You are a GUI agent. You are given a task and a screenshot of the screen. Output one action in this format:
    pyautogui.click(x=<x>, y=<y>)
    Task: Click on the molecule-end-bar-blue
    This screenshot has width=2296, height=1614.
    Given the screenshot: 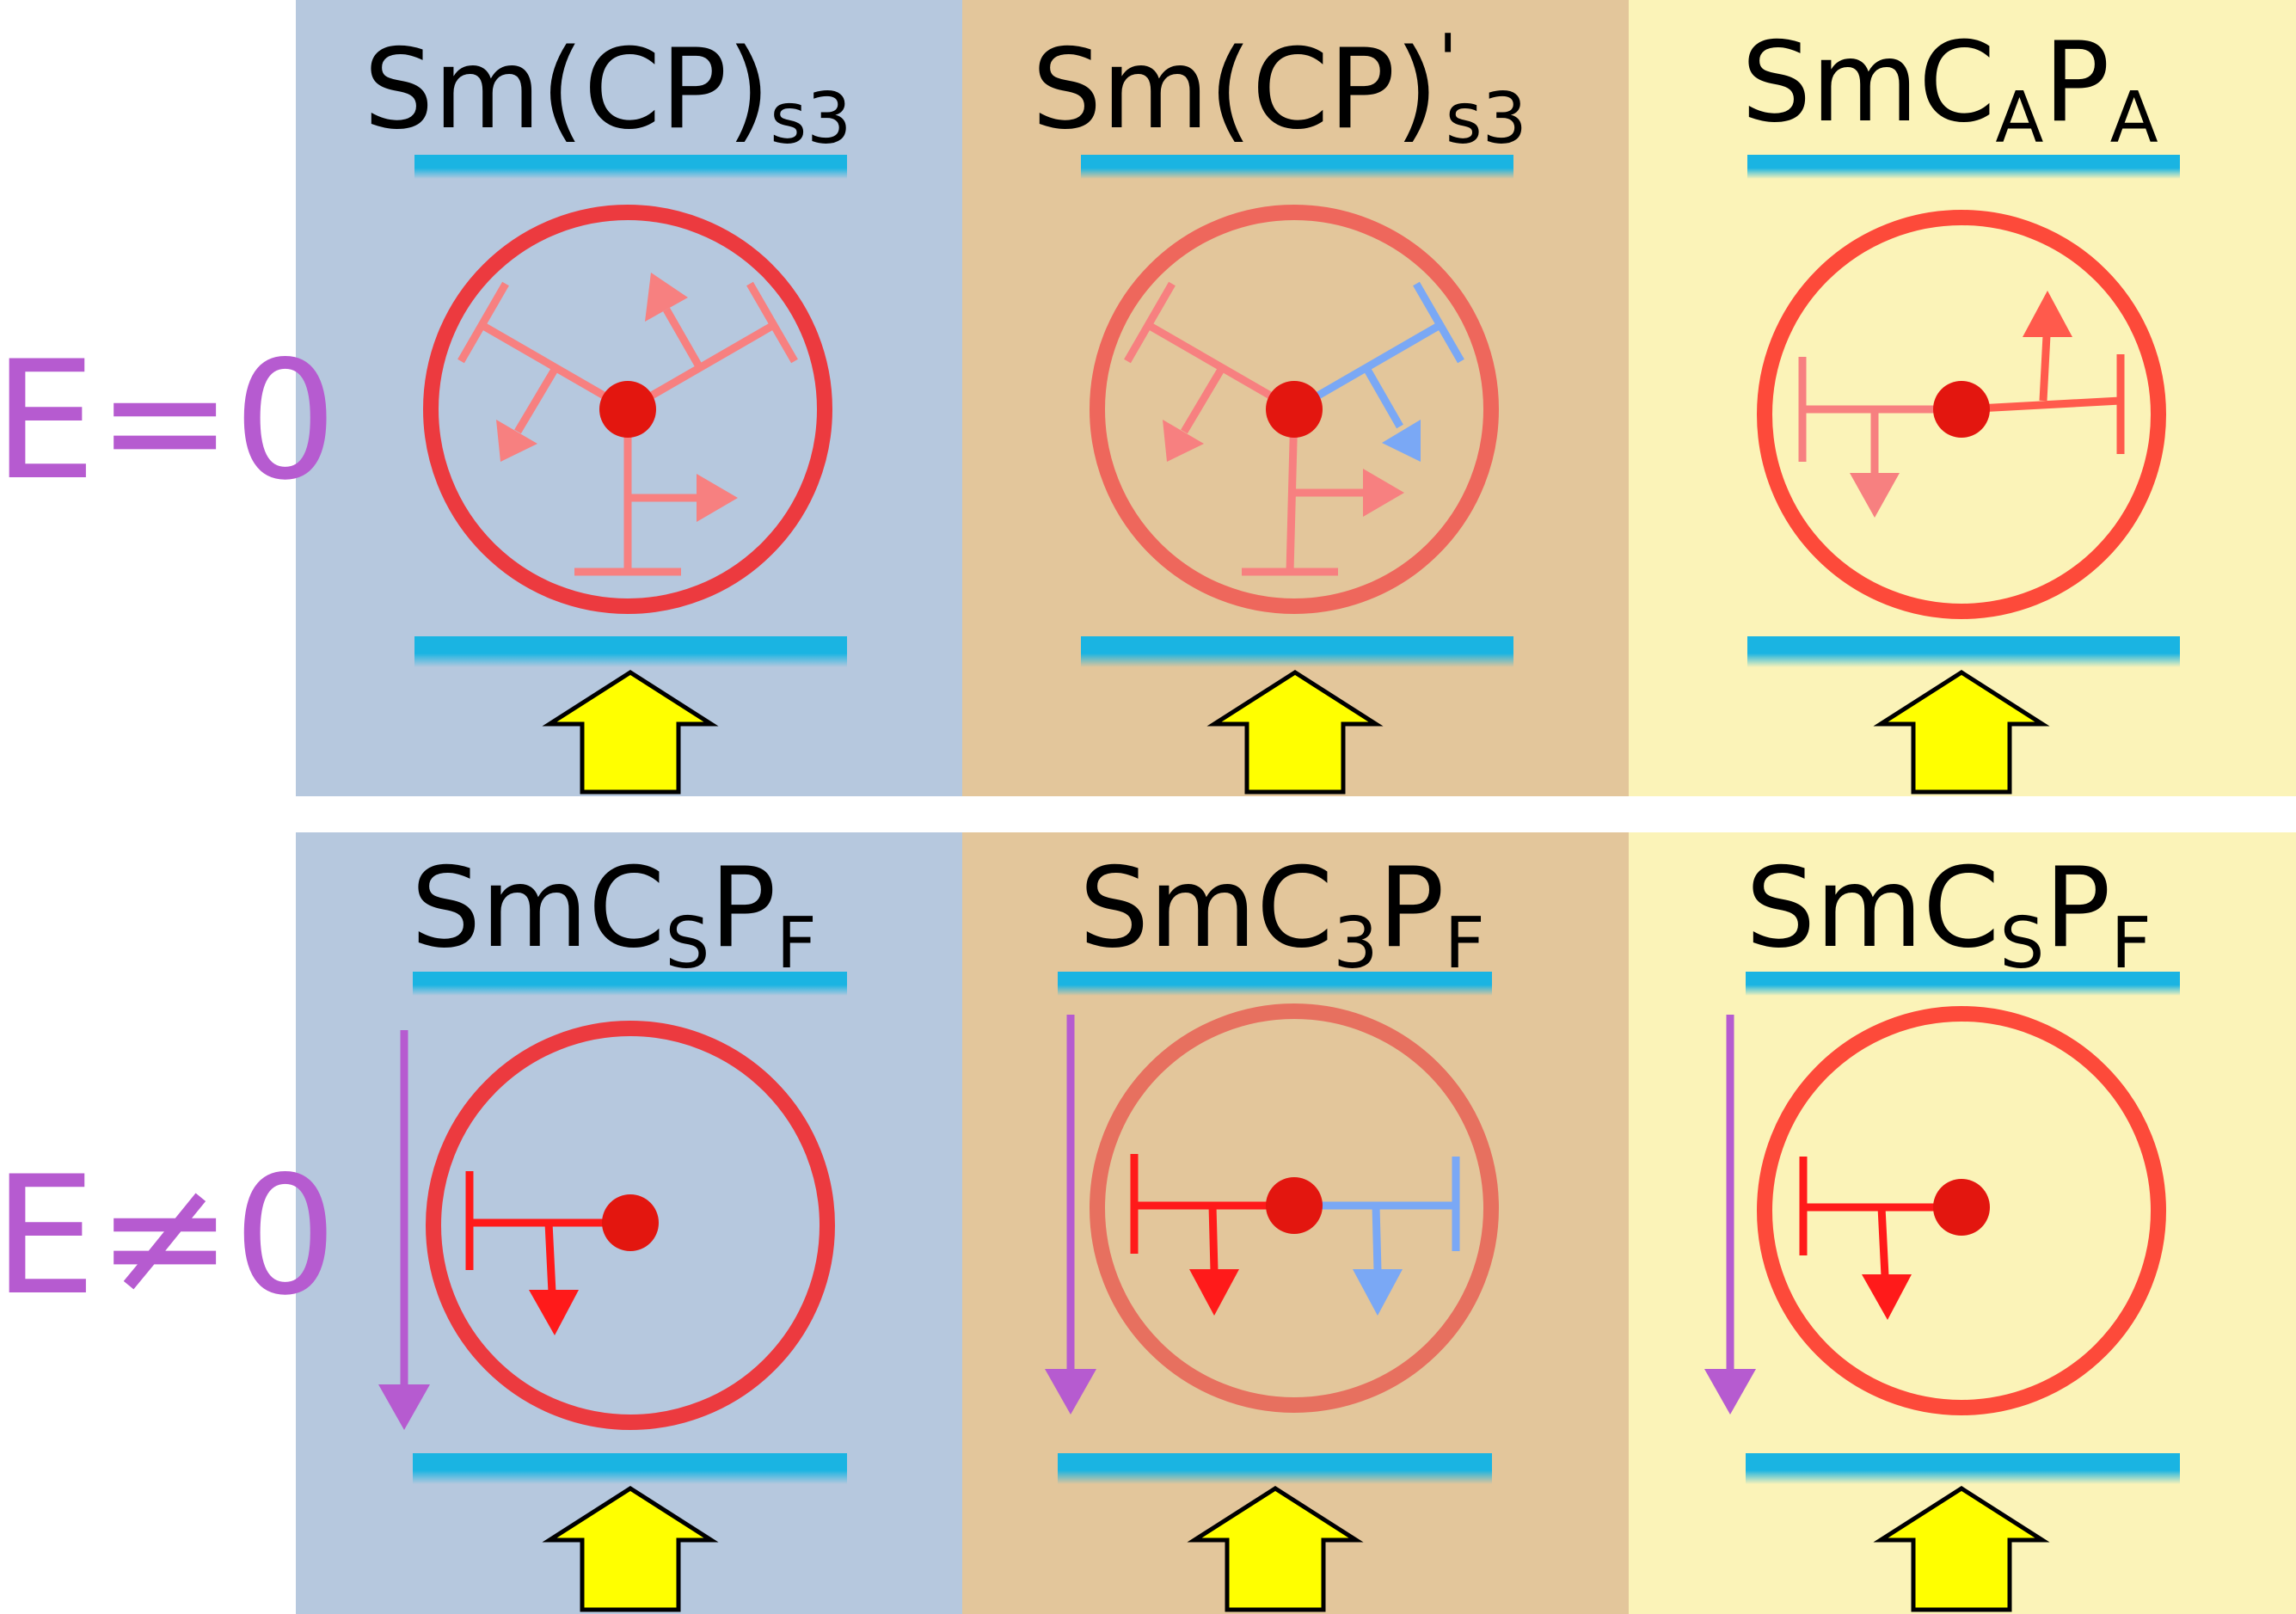 What is the action you would take?
    pyautogui.click(x=1438, y=322)
    